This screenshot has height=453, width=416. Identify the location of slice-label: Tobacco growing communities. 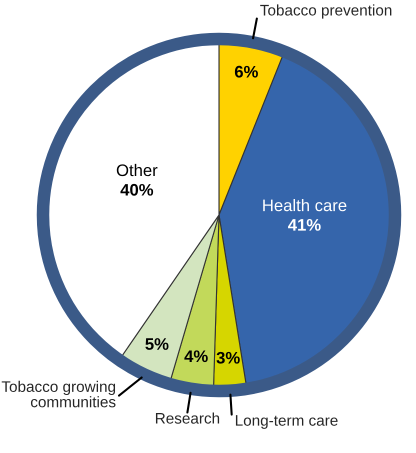
(59, 394).